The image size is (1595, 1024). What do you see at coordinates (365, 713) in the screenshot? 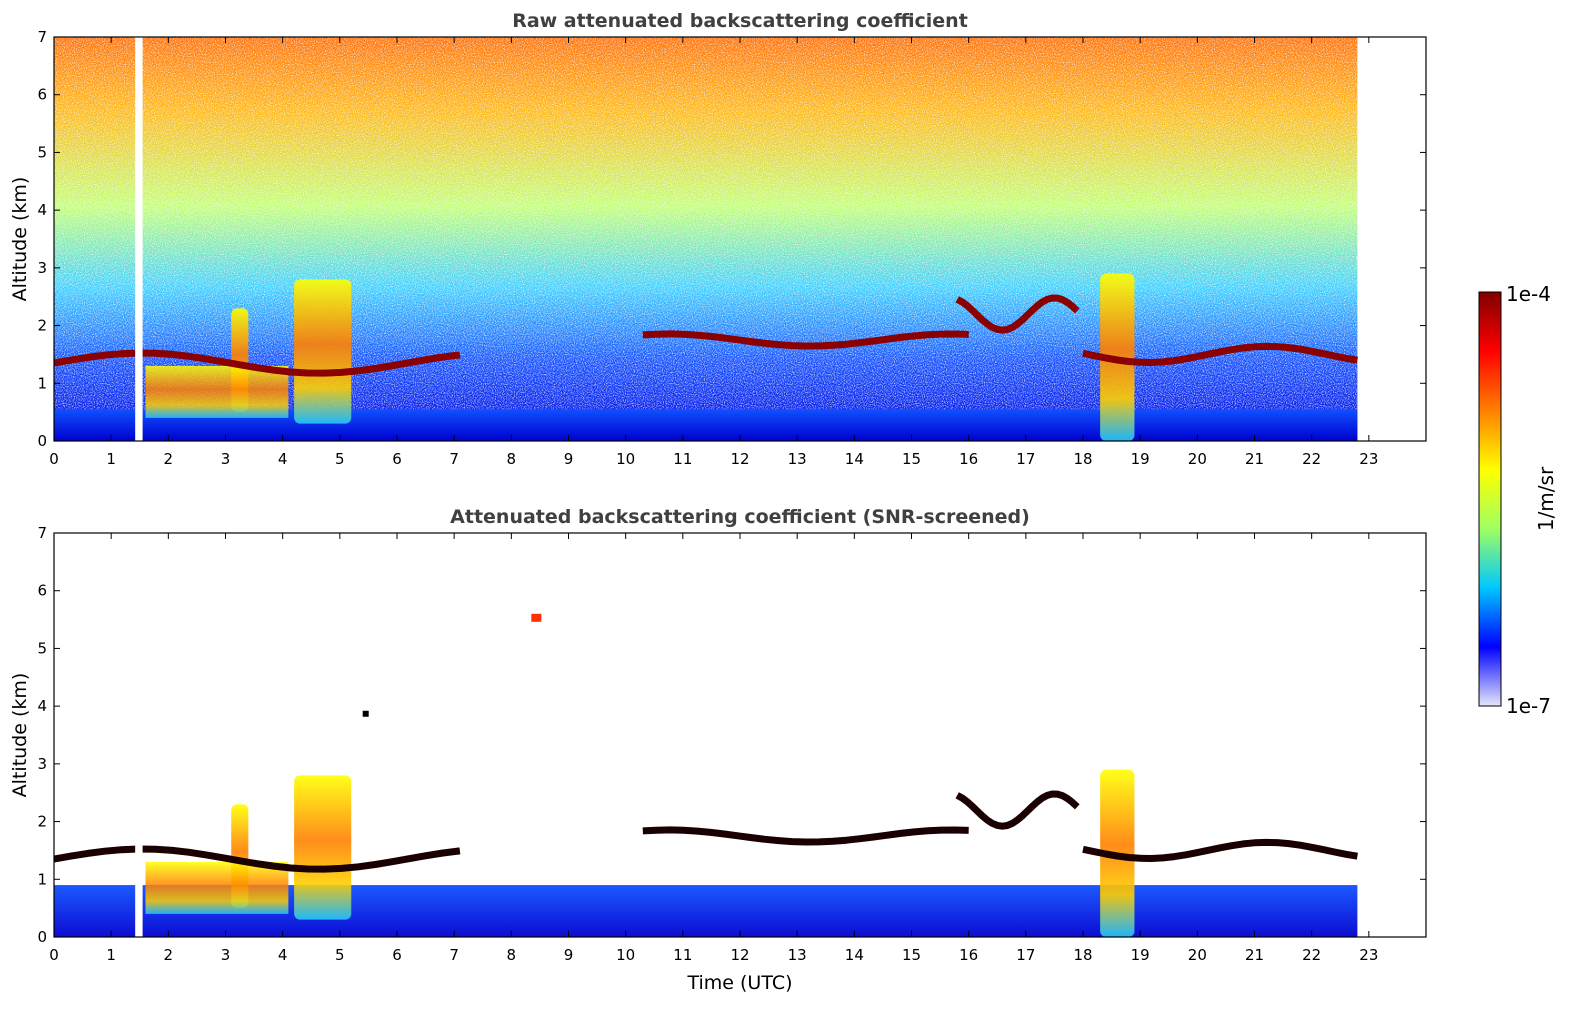
I see `high-cloud-speck` at bounding box center [365, 713].